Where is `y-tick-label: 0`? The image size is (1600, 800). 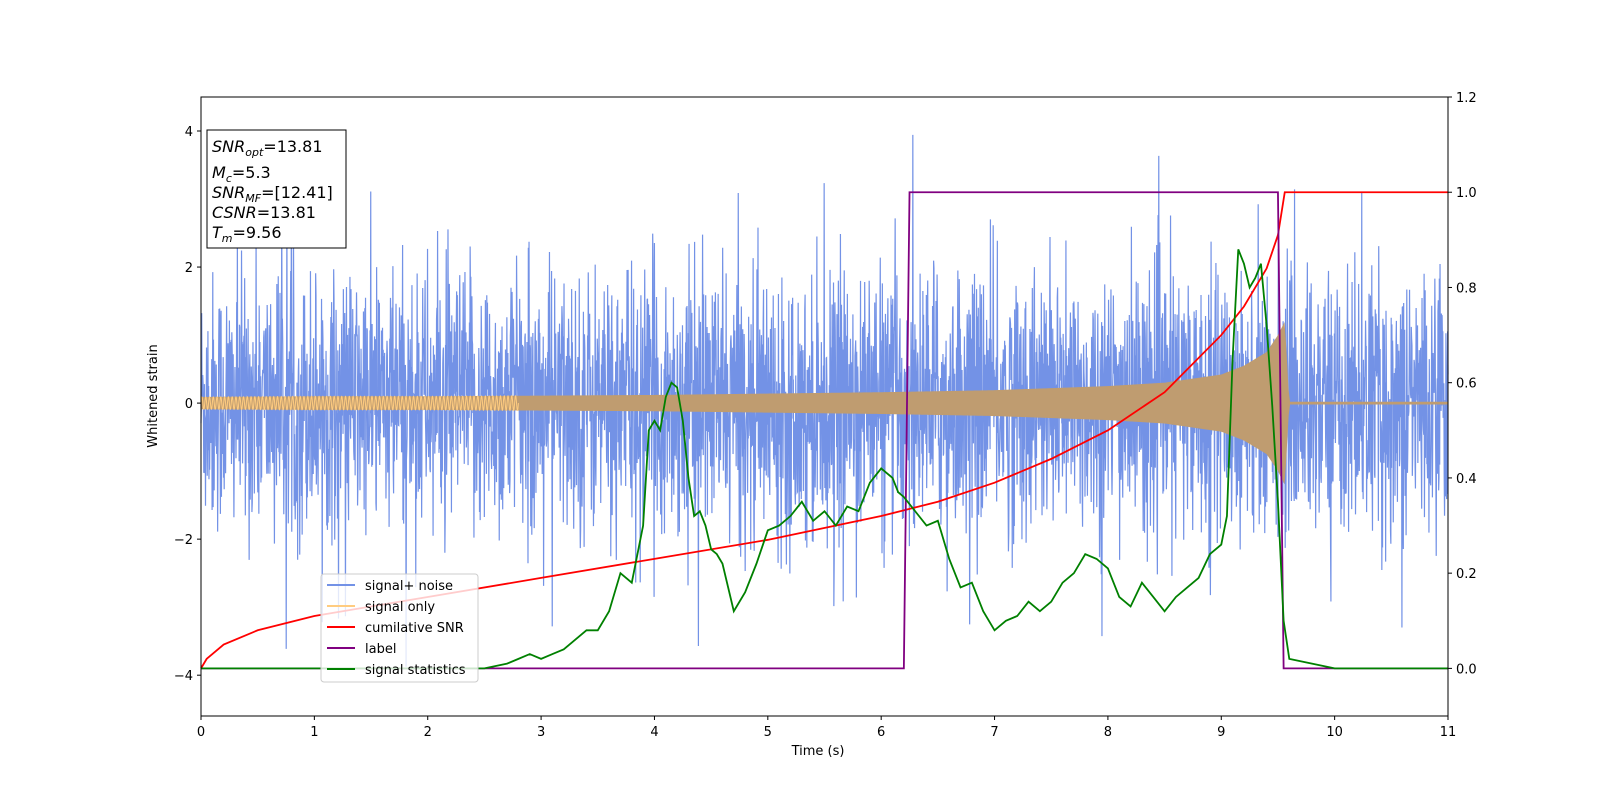 y-tick-label: 0 is located at coordinates (189, 404).